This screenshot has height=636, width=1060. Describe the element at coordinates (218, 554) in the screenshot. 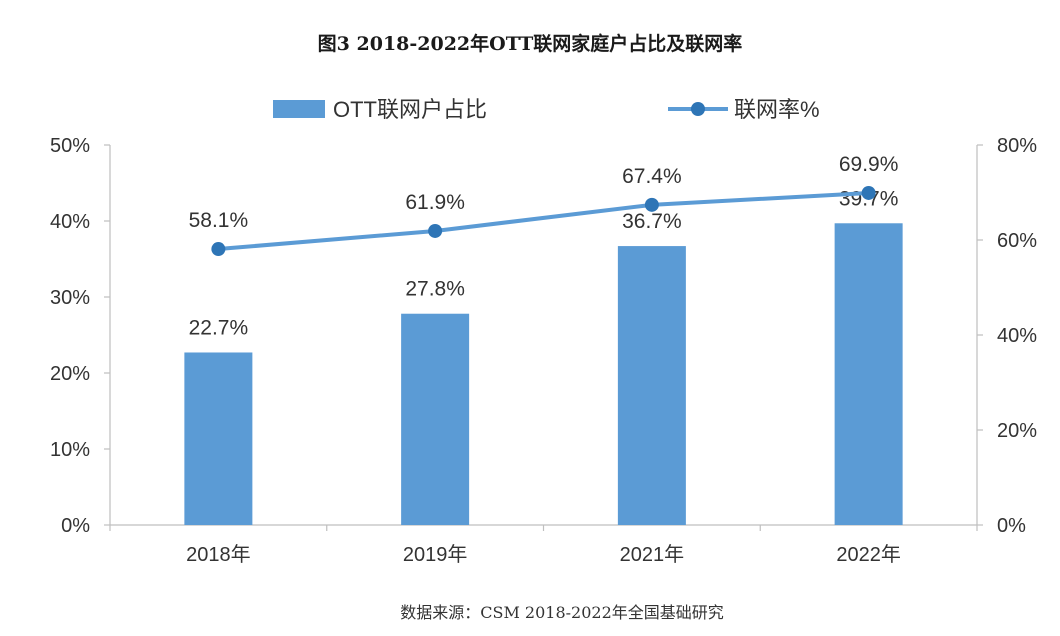

I see `x-tick-label: 2018年` at that location.